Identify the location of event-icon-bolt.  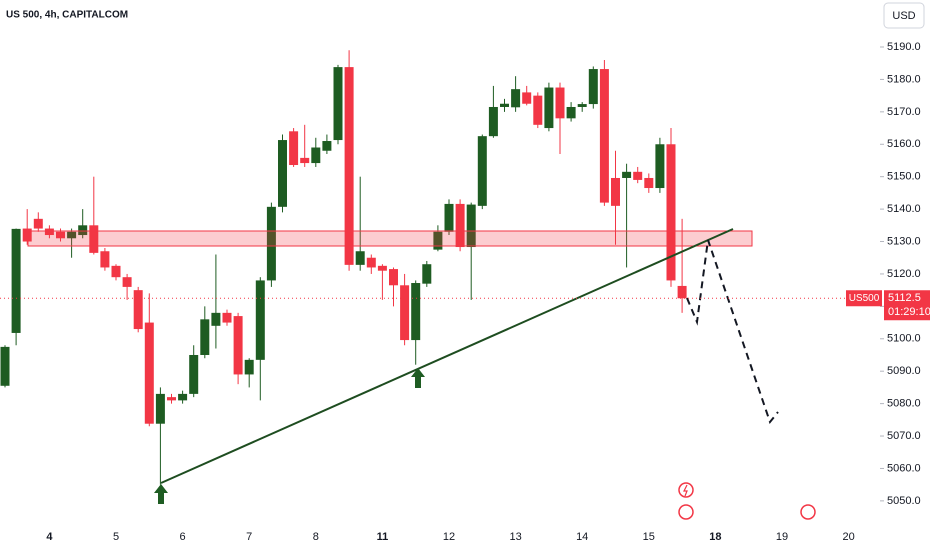
(685, 490).